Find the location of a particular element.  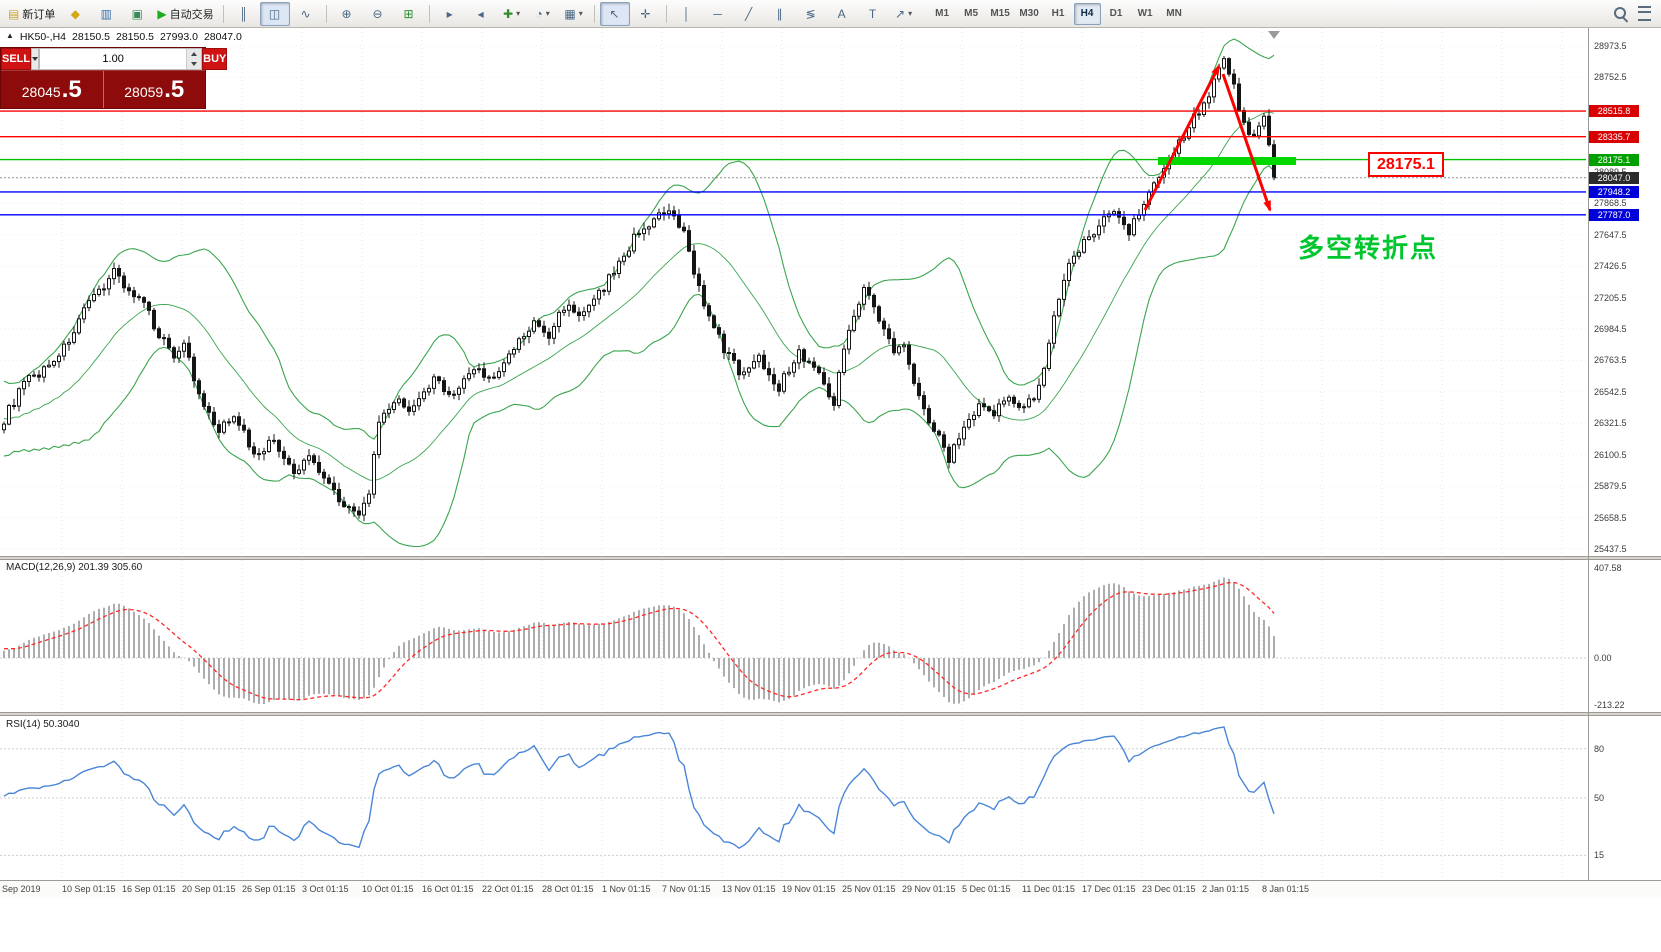

price-tag: 28515.8 is located at coordinates (1614, 111).